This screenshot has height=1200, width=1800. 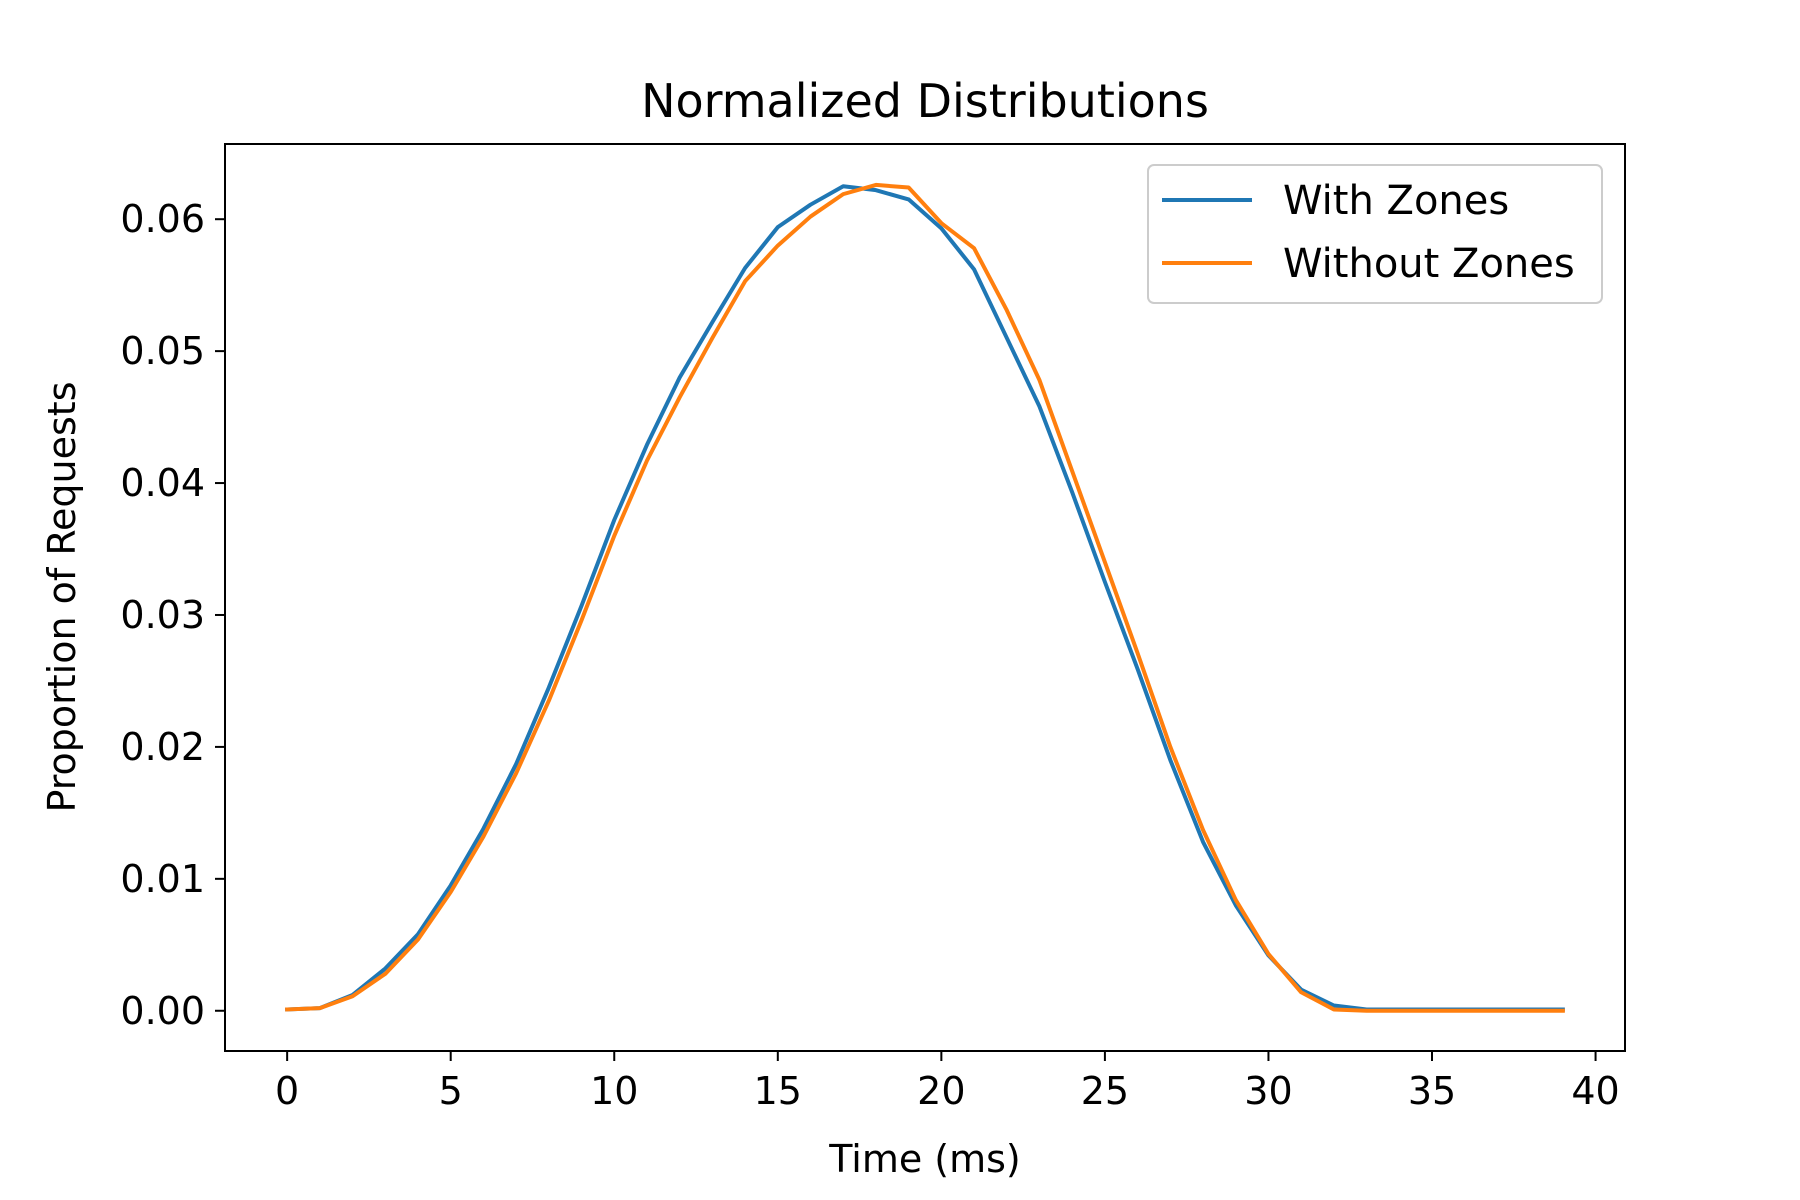 What do you see at coordinates (162, 747) in the screenshot?
I see `y-tick-label: 0.02` at bounding box center [162, 747].